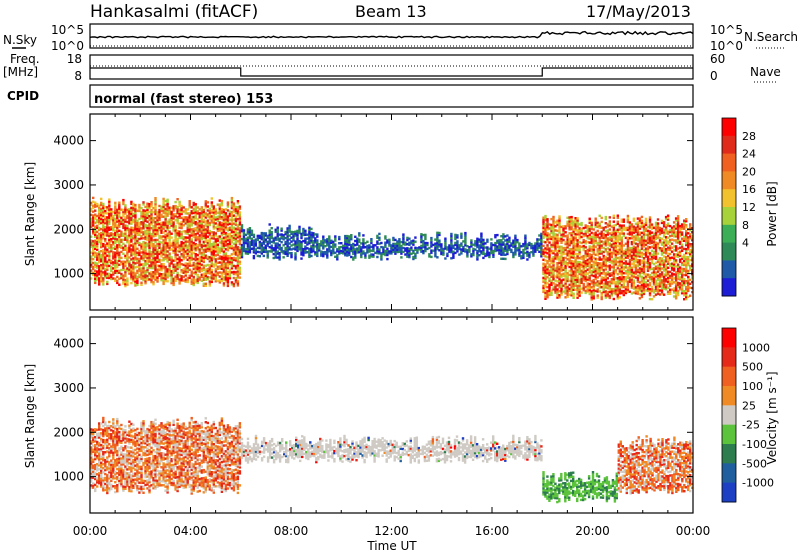 This screenshot has height=558, width=800. I want to click on noise-left-tick-bottom: 10^0, so click(67, 46).